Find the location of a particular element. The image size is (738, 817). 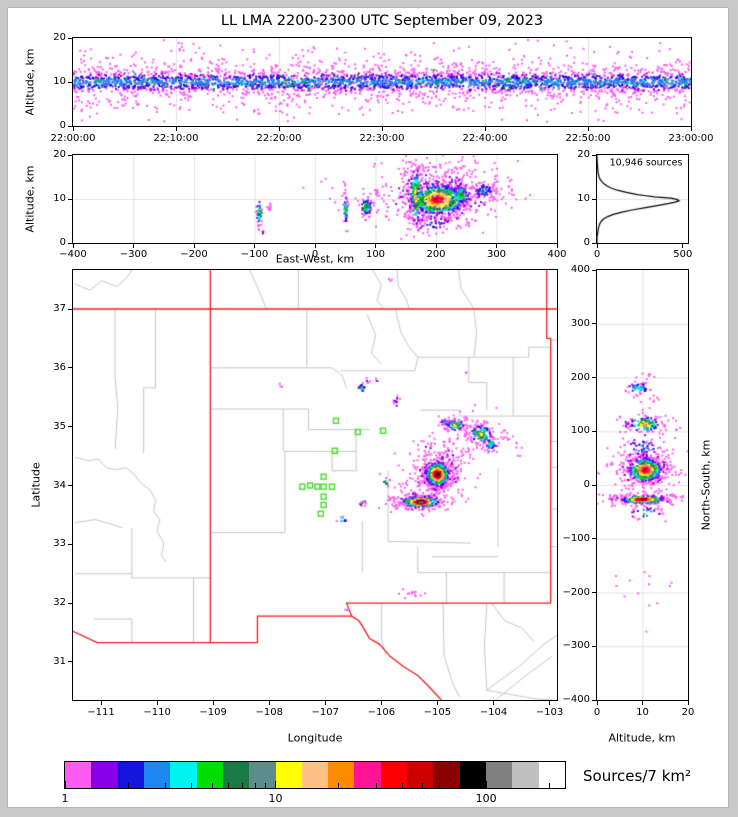

time-height-canvas is located at coordinates (382, 82).